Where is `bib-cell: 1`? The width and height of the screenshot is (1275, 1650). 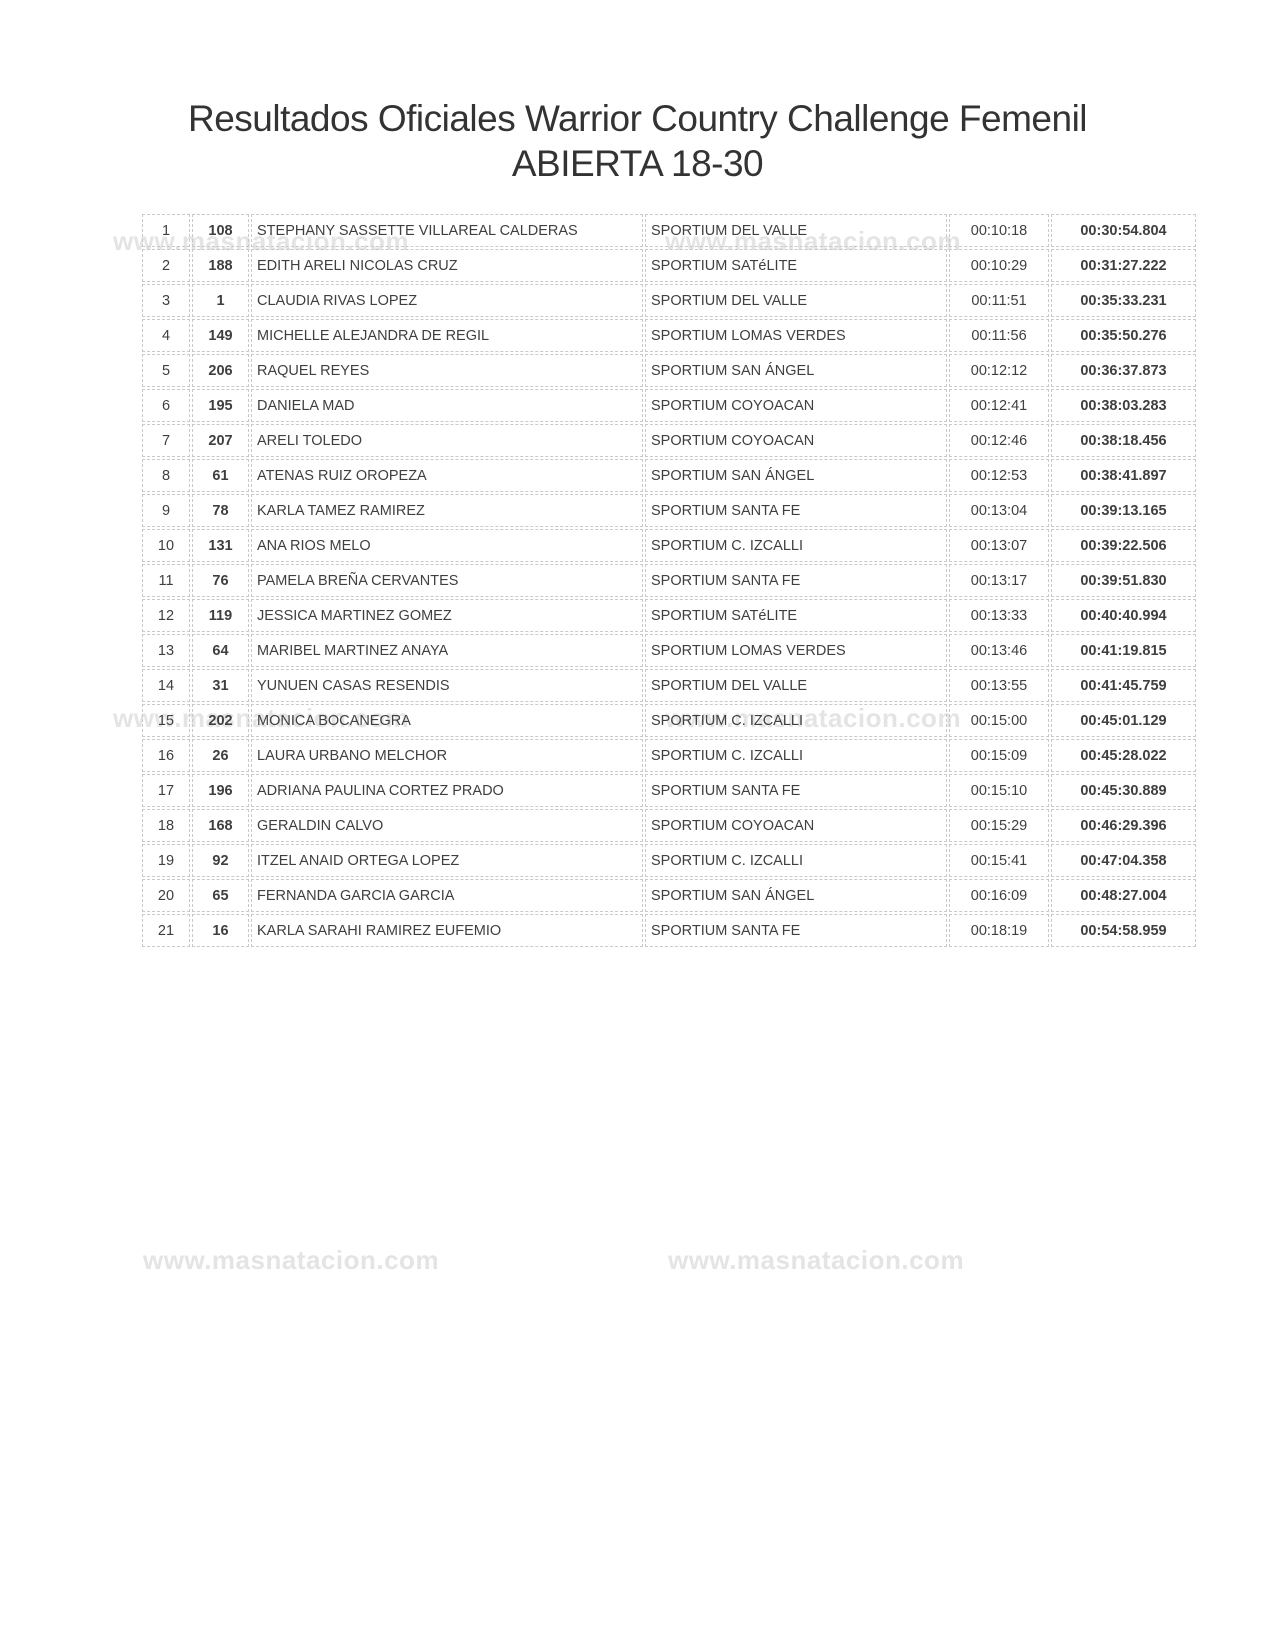
bib-cell: 1 is located at coordinates (220, 300).